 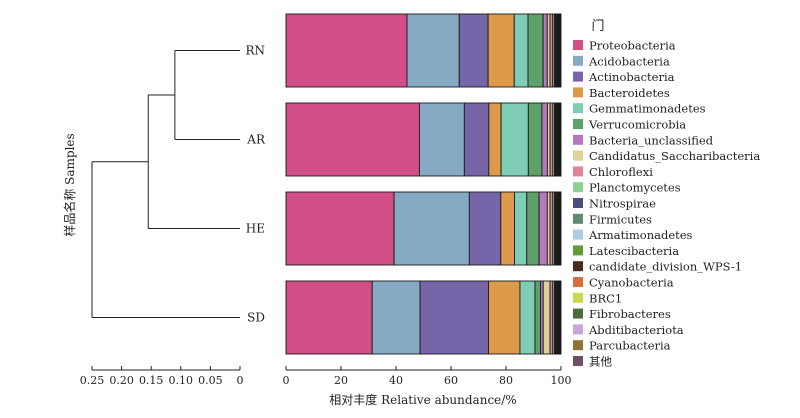 What do you see at coordinates (92, 380) in the screenshot?
I see `dendro-axis-tick-label: 0.25` at bounding box center [92, 380].